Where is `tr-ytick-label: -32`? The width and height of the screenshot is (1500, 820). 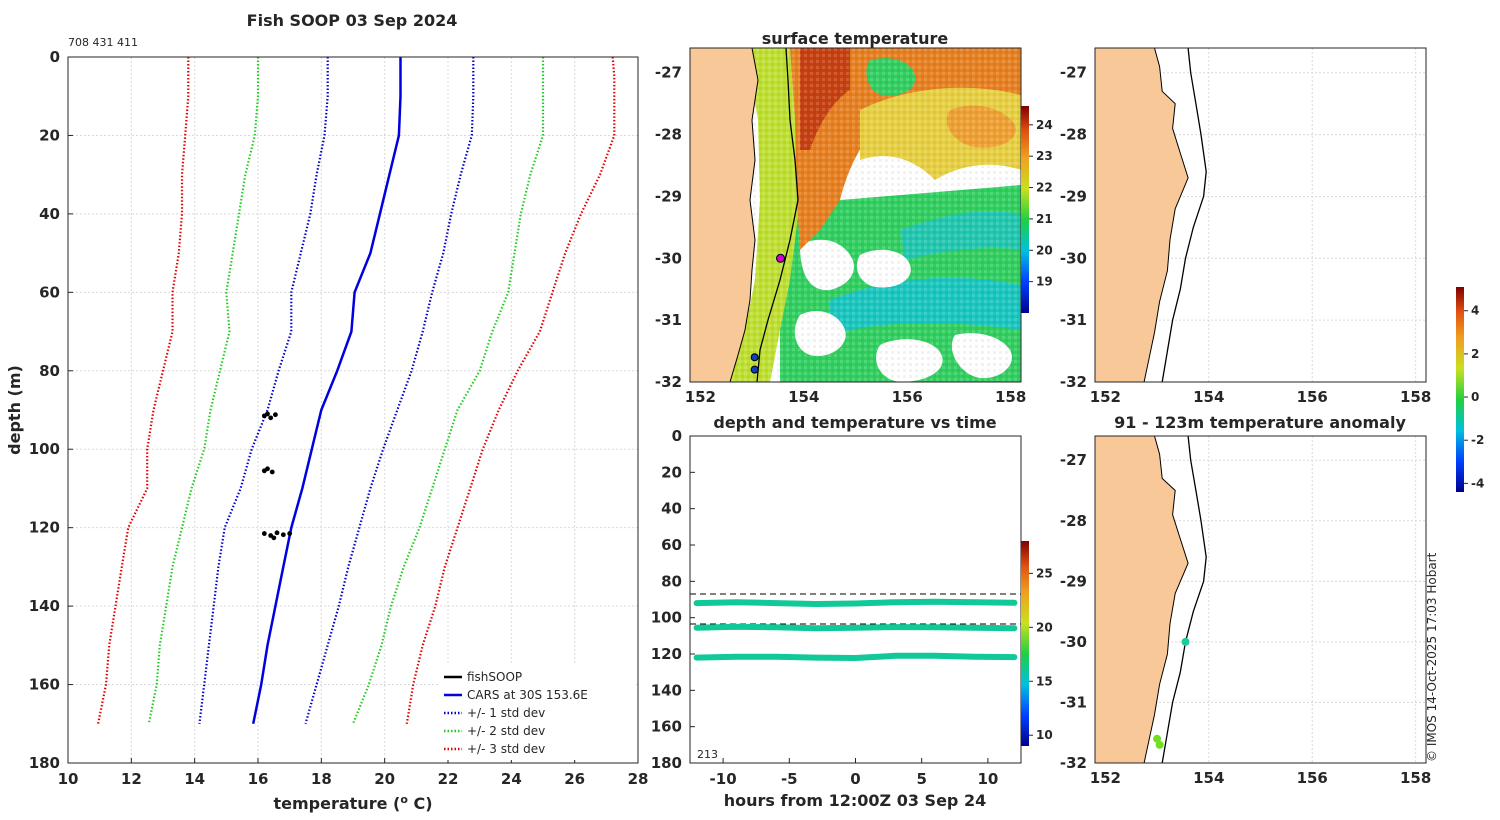 tr-ytick-label: -32 is located at coordinates (1073, 382).